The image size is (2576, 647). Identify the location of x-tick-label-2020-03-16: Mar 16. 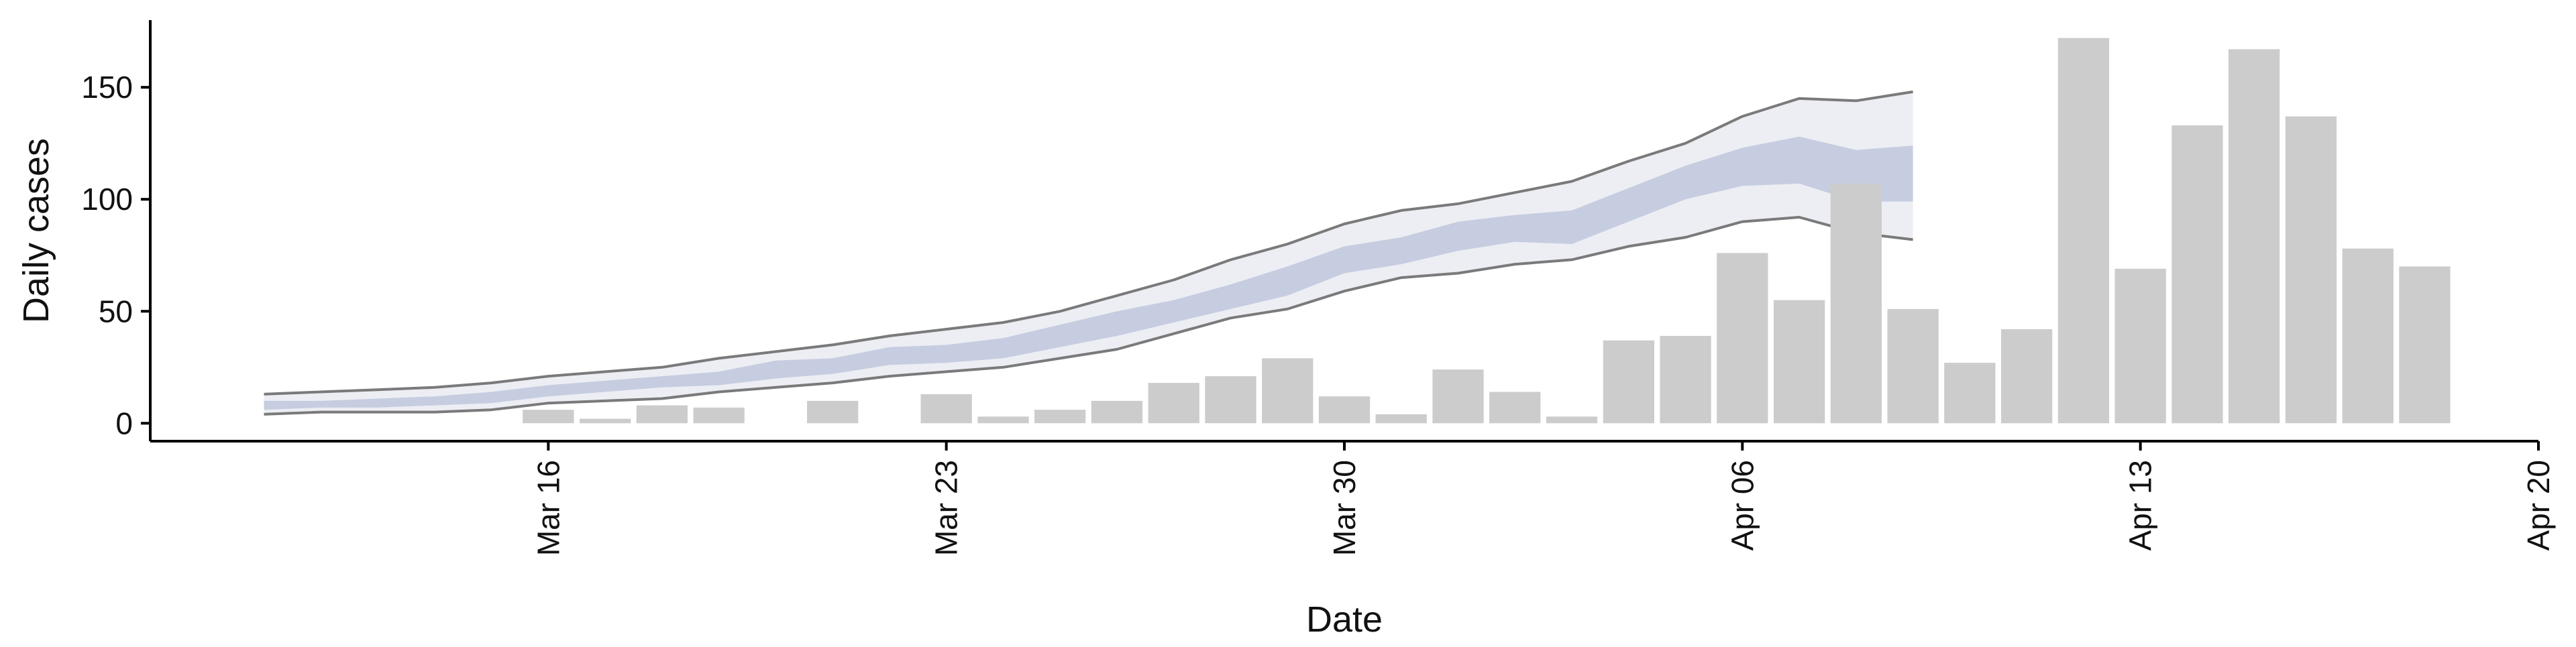
(548, 508).